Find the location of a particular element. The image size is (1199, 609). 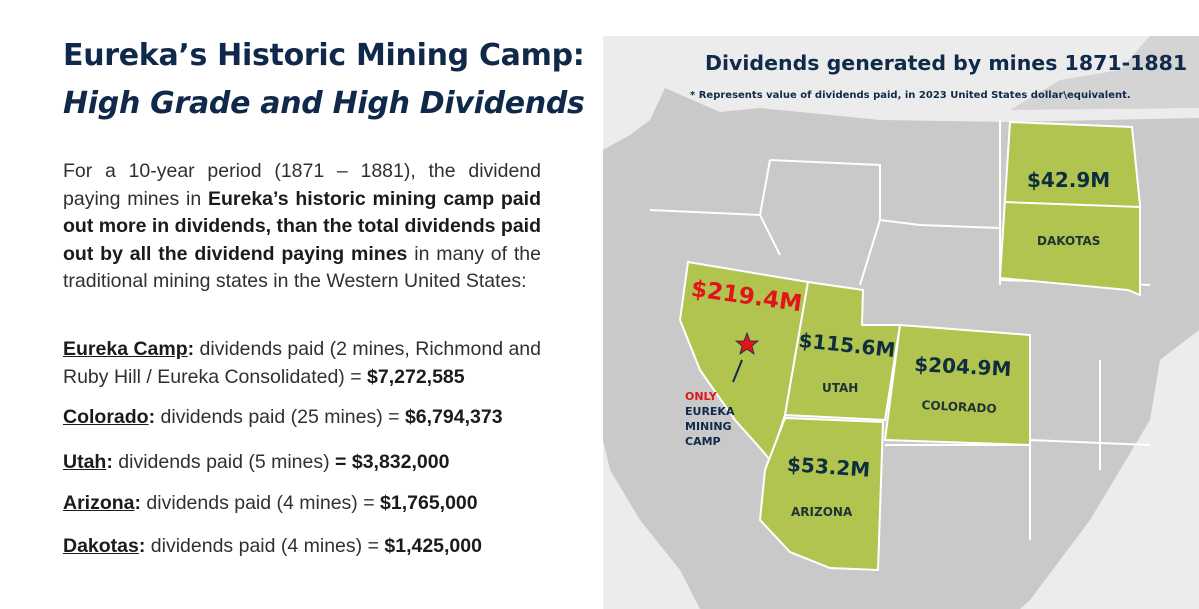

eureka-callout: ONLY EUREKA MINING CAMP is located at coordinates (709, 419).